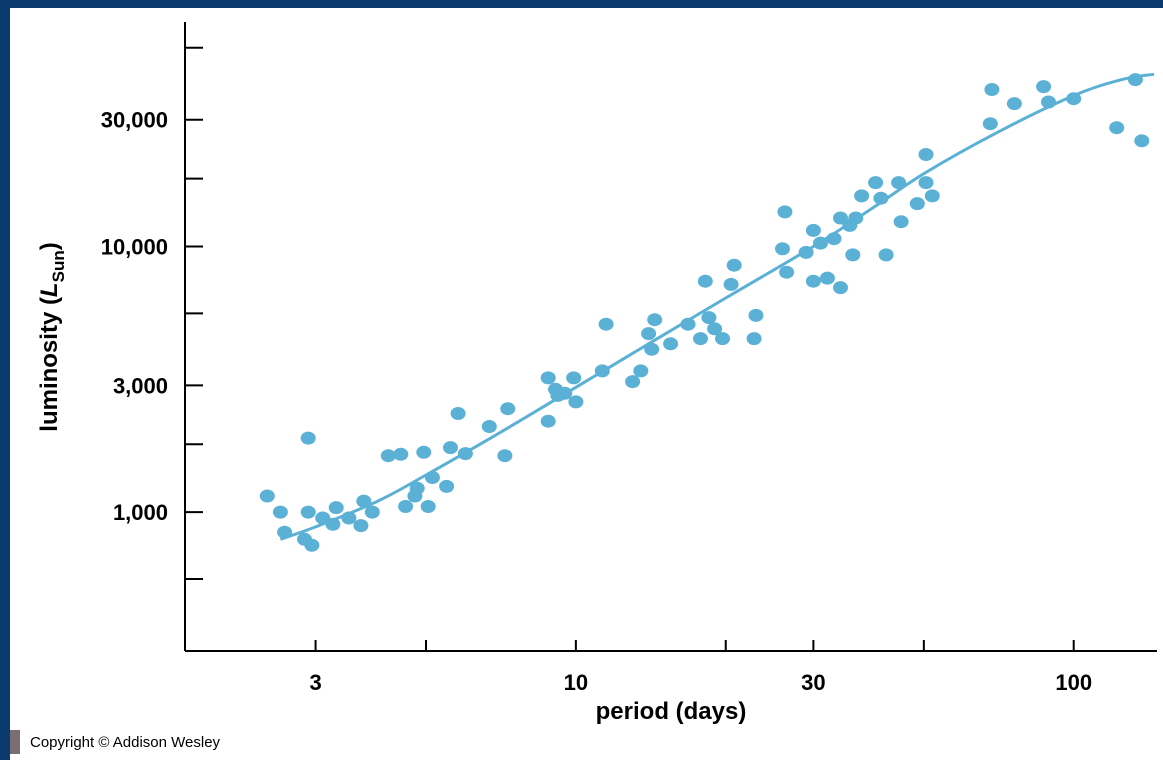 This screenshot has width=1163, height=760. Describe the element at coordinates (49, 246) in the screenshot. I see `y-axis-title-close: )` at that location.